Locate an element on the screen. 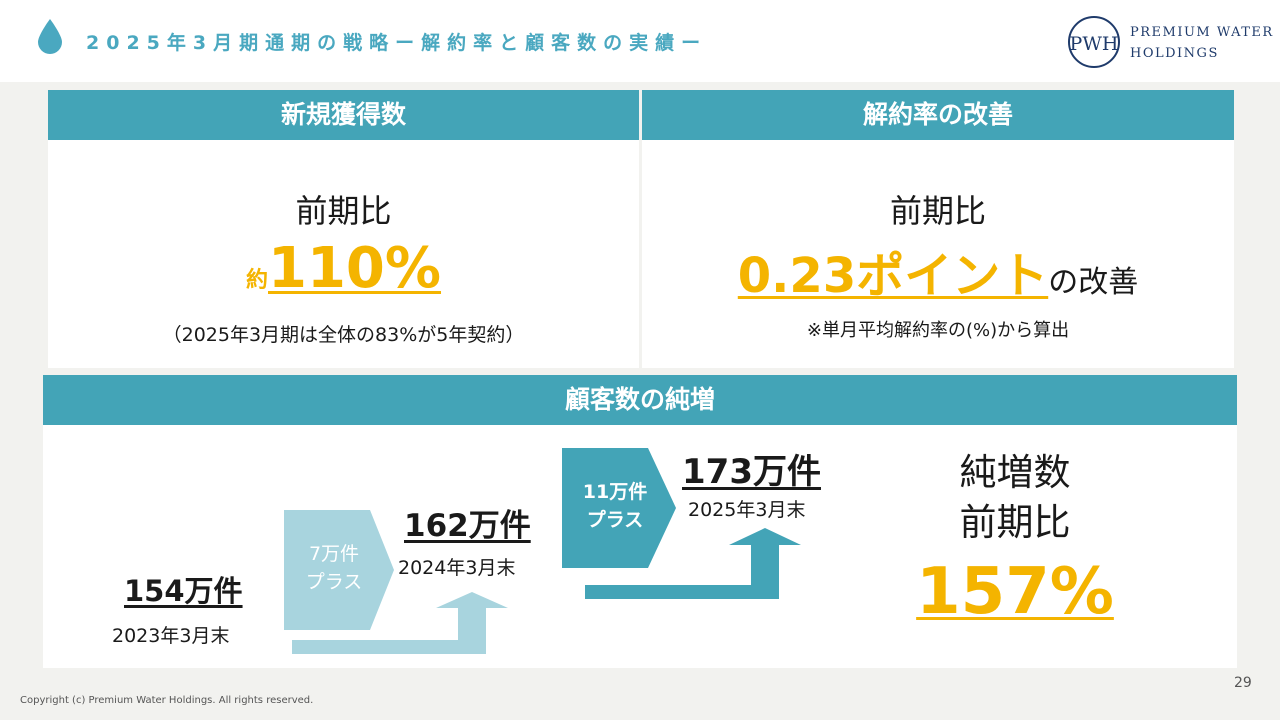 This screenshot has height=720, width=1280. step-2025-count: 173万件 is located at coordinates (751, 472).